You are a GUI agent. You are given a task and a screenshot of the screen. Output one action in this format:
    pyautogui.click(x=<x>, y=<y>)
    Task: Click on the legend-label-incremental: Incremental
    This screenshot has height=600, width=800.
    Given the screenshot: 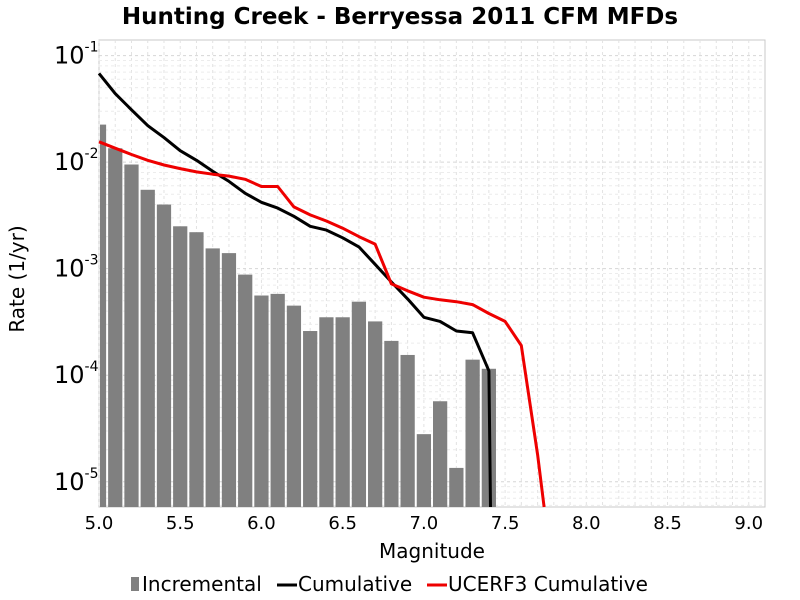 What is the action you would take?
    pyautogui.click(x=202, y=584)
    